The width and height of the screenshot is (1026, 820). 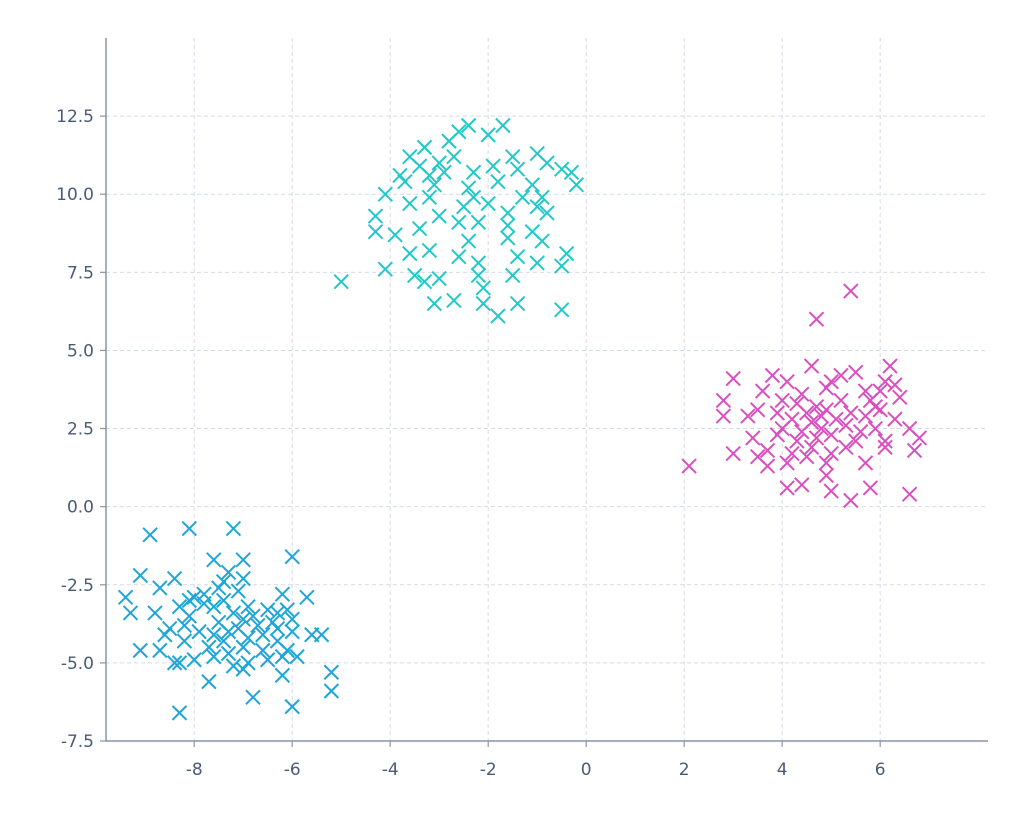 I want to click on y-tick-label: 7.5, so click(x=80, y=273).